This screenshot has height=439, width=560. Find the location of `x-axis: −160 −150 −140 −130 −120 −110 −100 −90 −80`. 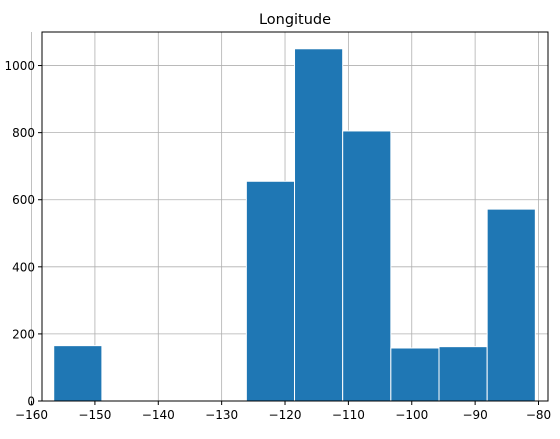

x-axis: −160 −150 −140 −130 −120 −110 −100 −90 −80 is located at coordinates (283, 411).